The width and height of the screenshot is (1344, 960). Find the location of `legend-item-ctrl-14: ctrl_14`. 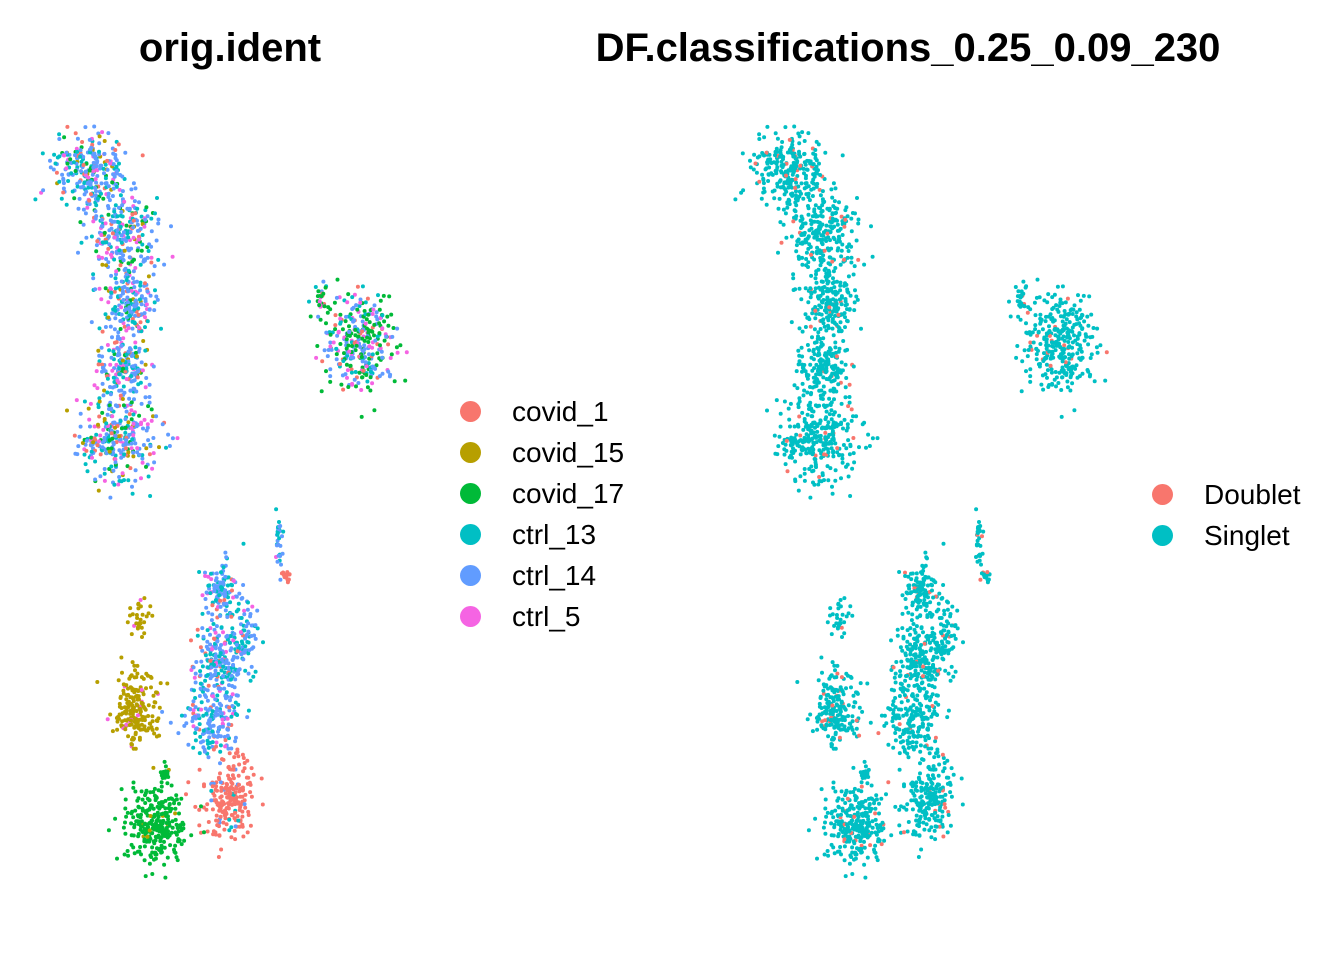

legend-item-ctrl-14: ctrl_14 is located at coordinates (565, 575).